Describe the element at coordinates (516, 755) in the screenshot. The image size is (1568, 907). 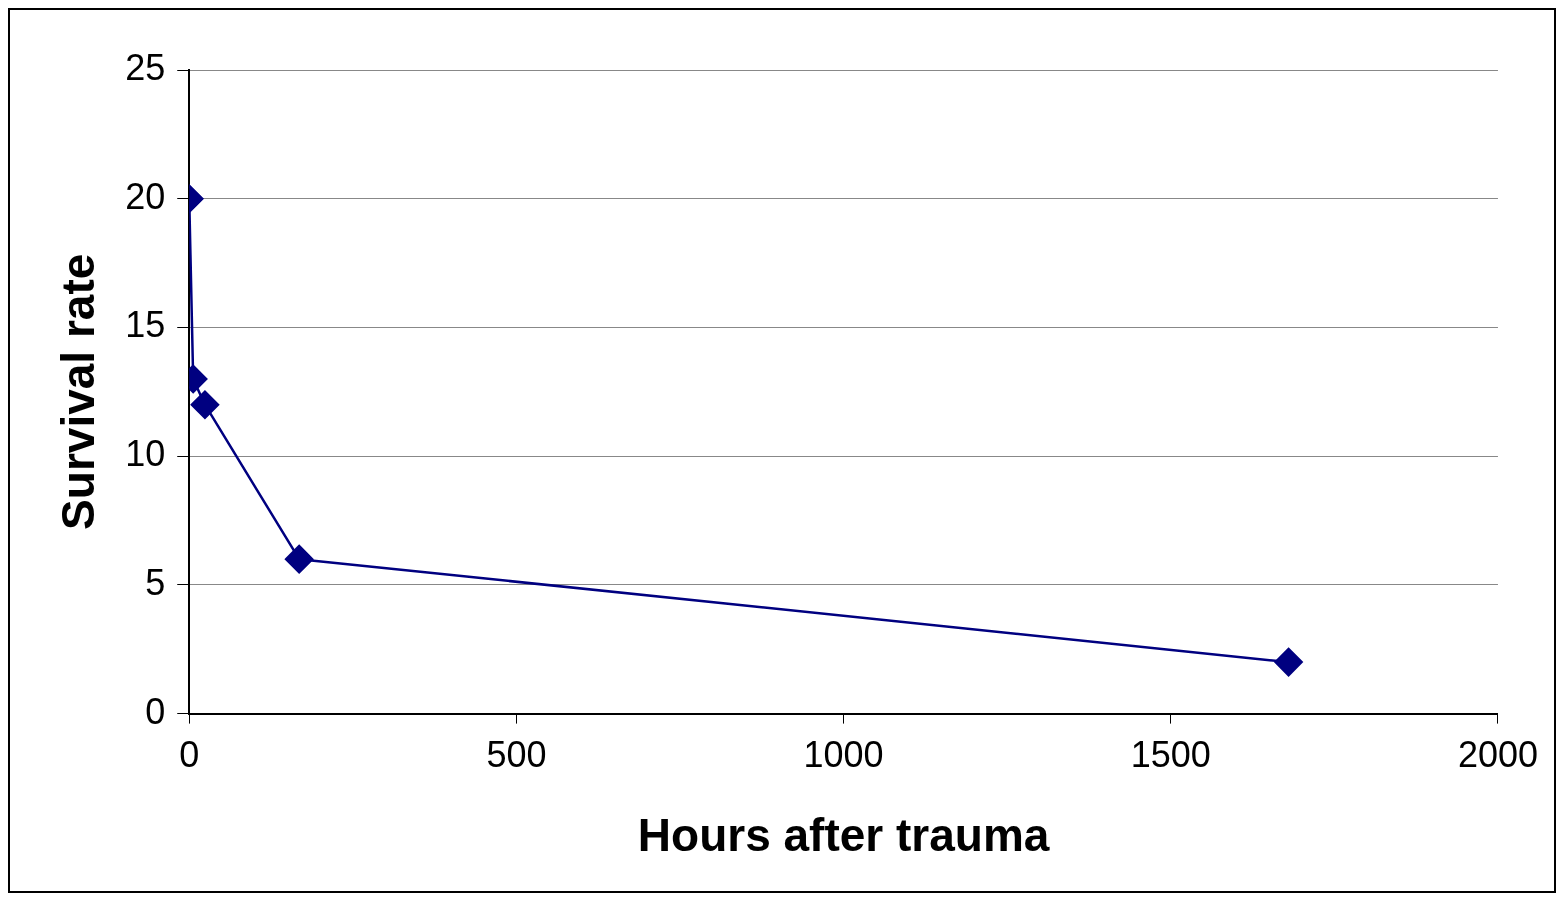
I see `x-tick-label: 500` at that location.